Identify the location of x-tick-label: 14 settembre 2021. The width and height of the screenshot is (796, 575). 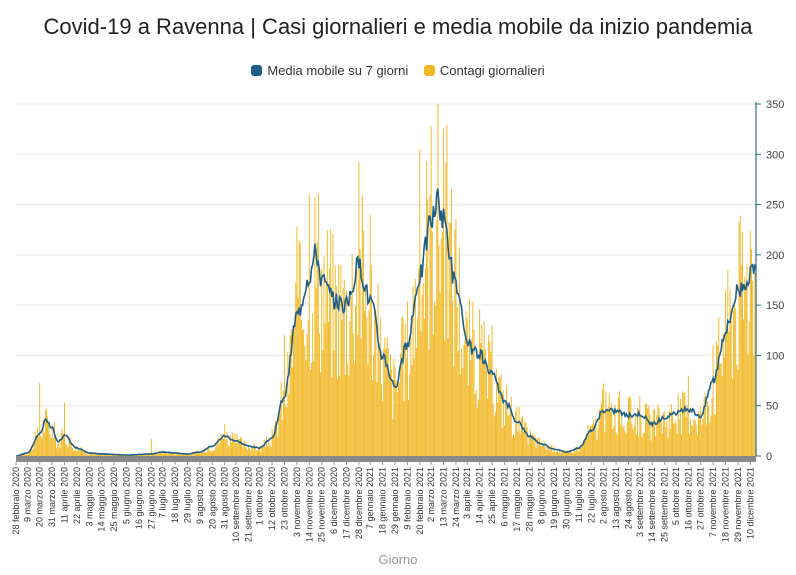
(652, 504).